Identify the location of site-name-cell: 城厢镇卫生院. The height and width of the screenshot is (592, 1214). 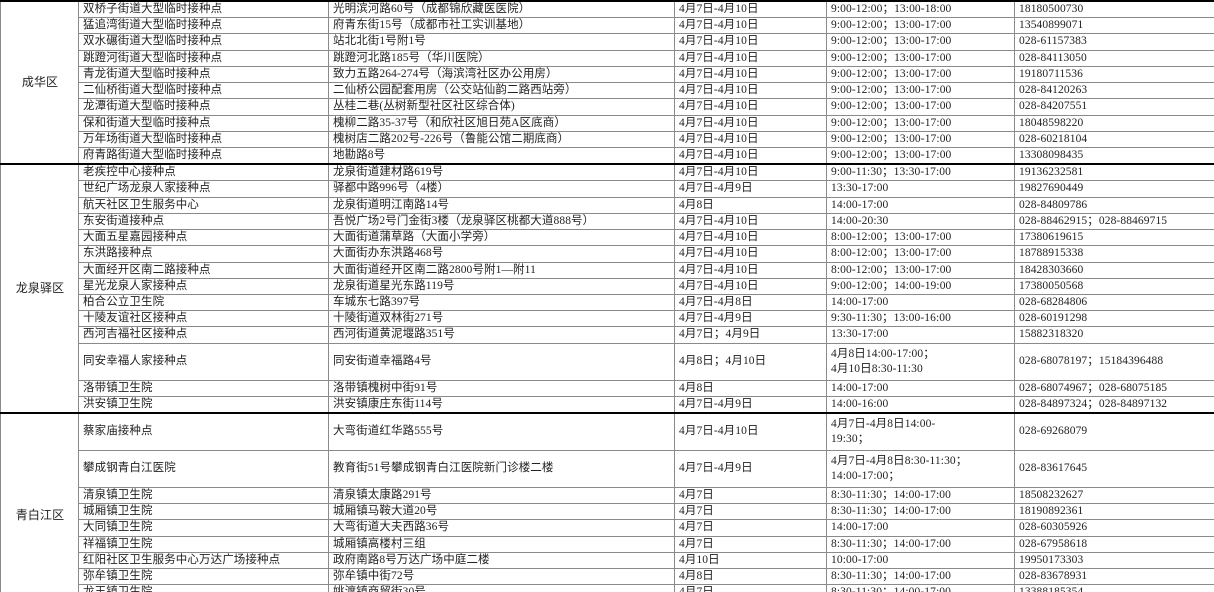
(203, 512).